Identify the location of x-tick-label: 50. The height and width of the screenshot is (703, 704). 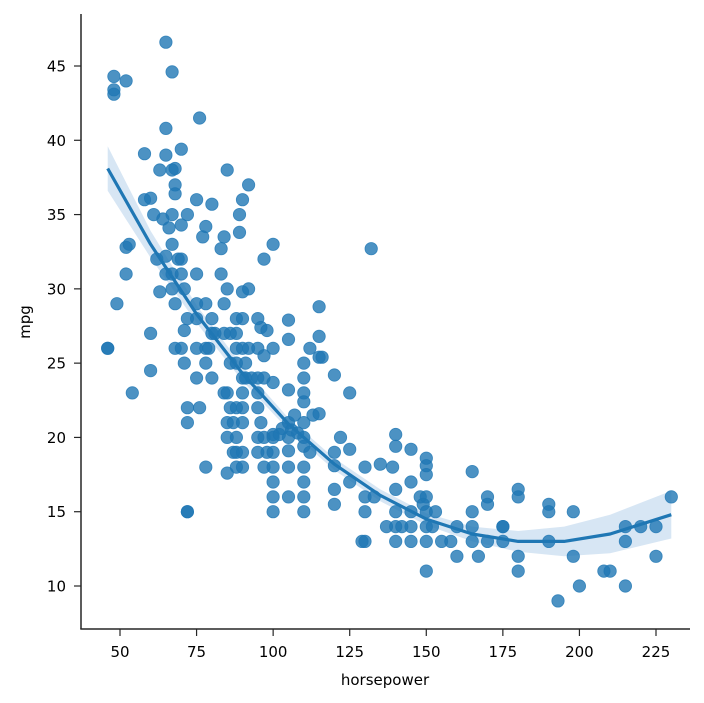
(119, 652).